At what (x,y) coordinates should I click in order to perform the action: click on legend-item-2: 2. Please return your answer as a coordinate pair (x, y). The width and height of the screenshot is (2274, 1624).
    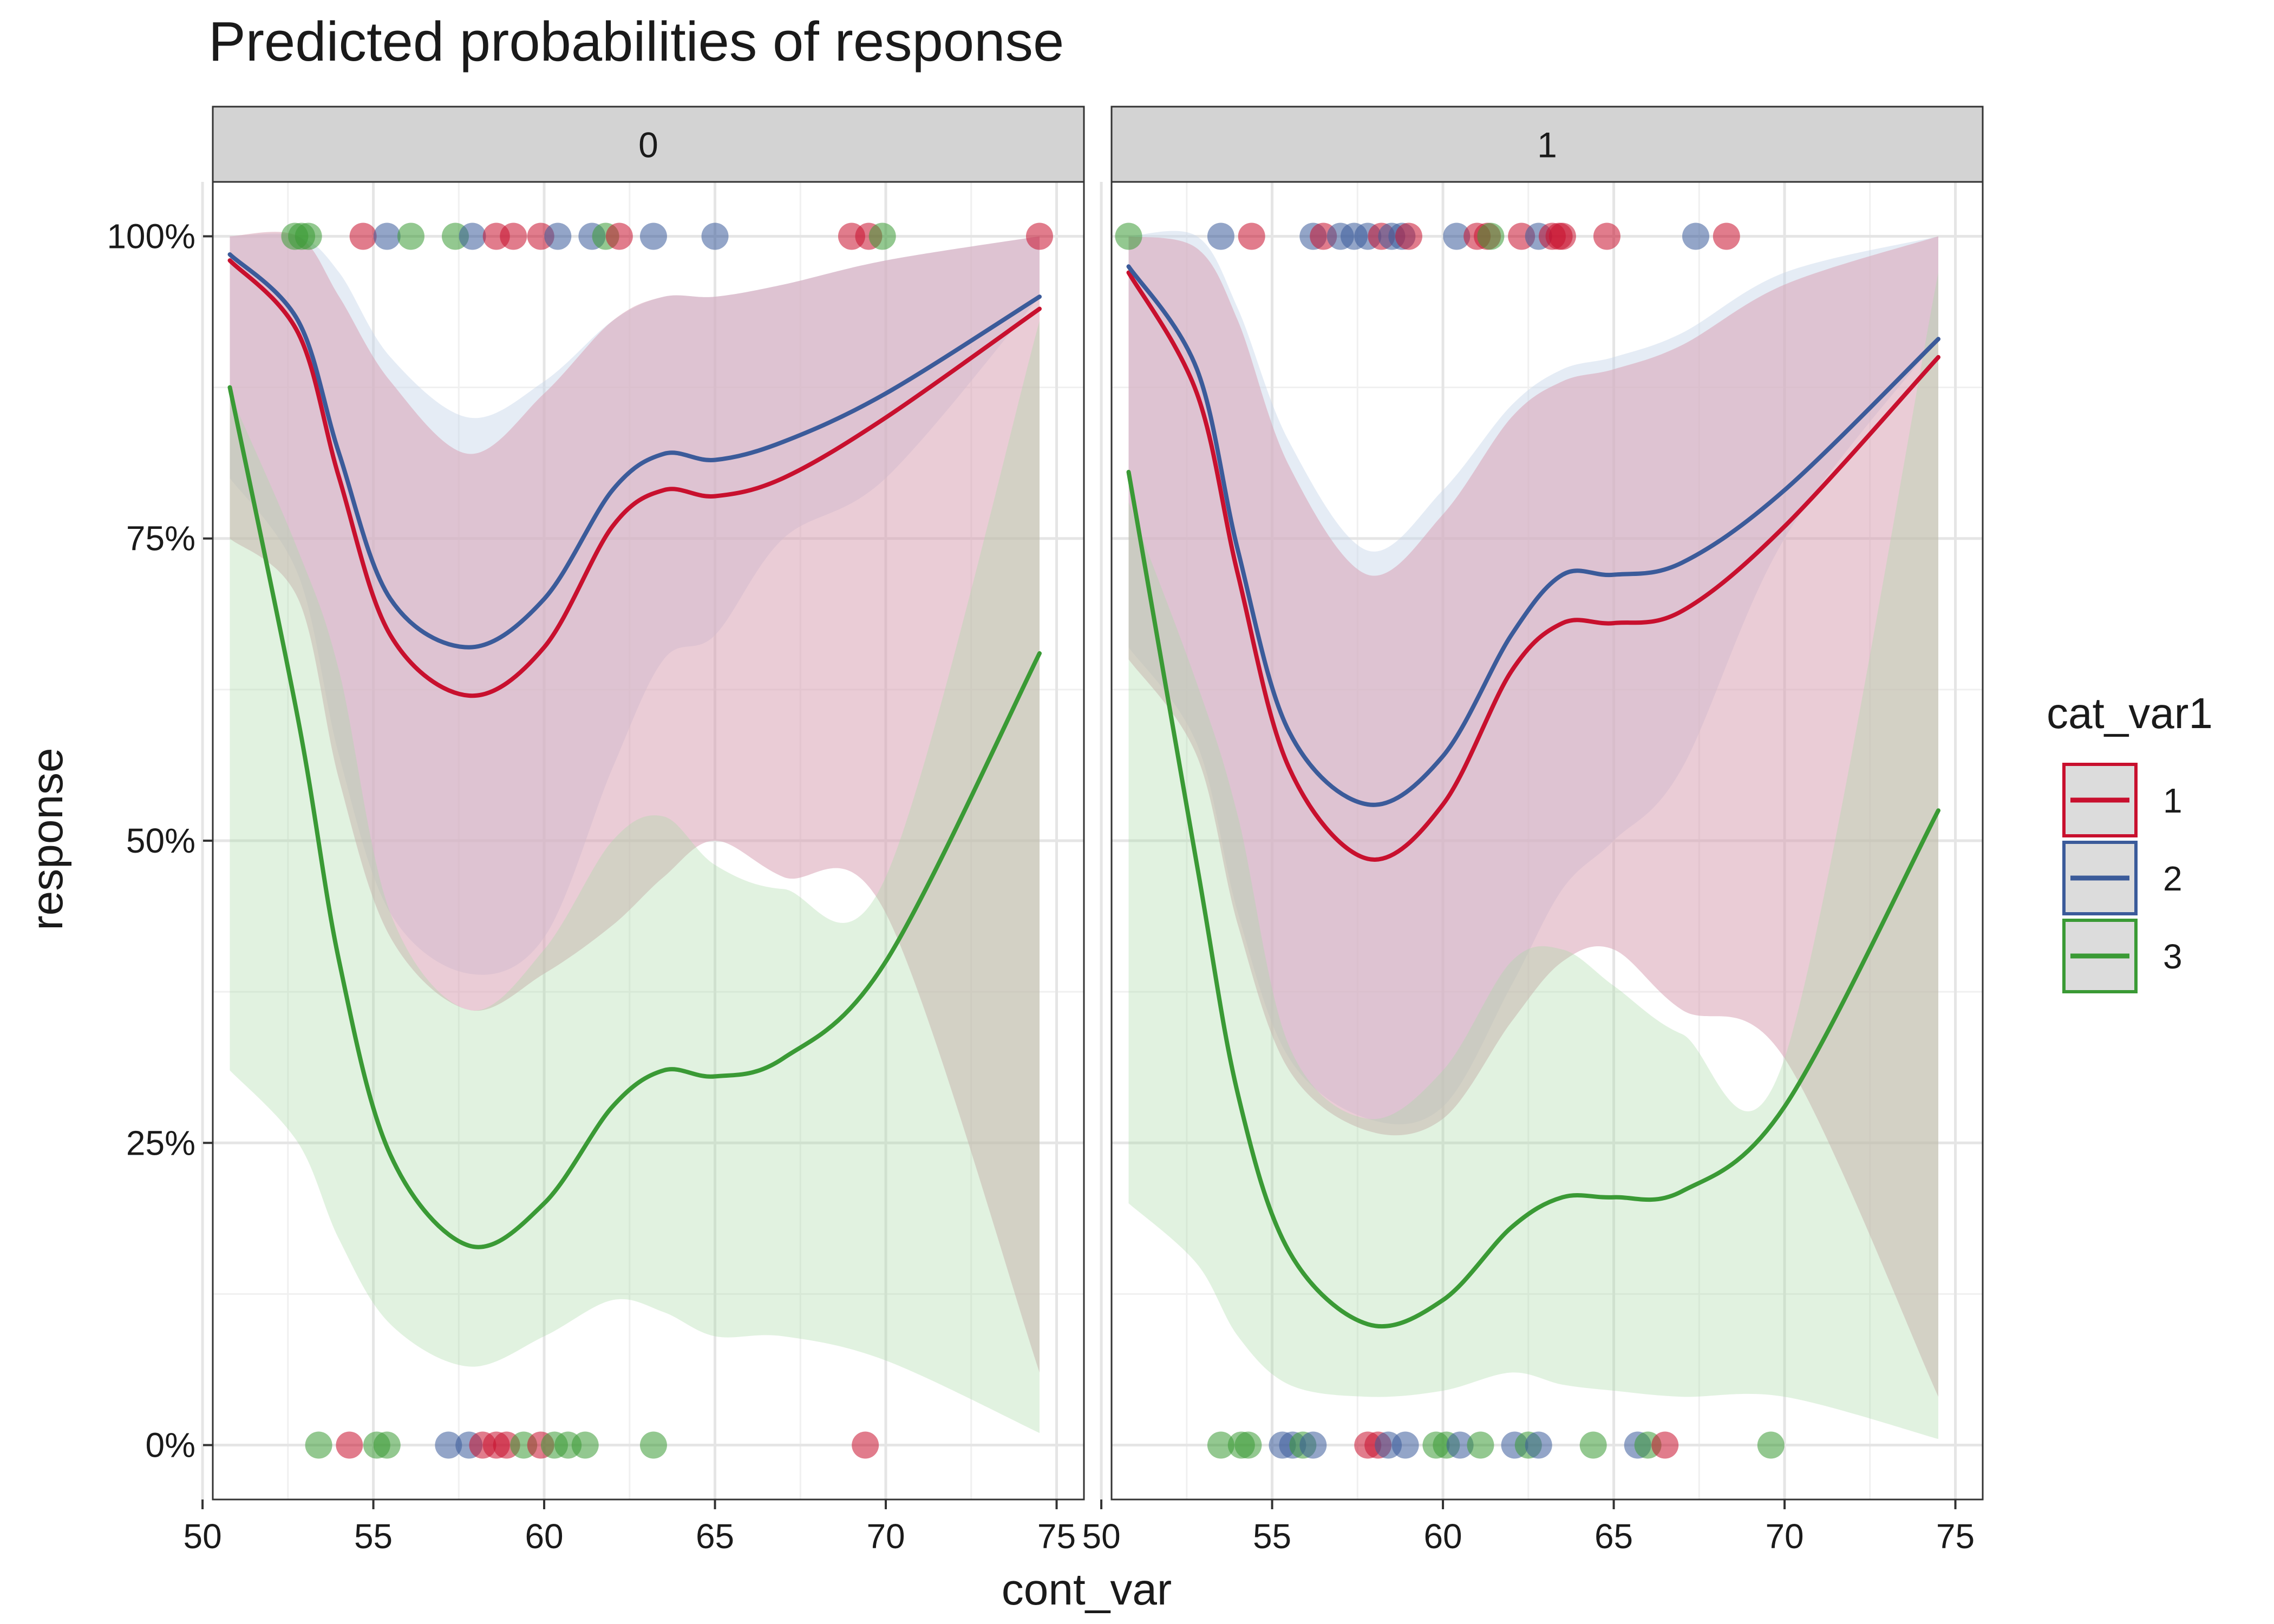
    Looking at the image, I should click on (2122, 878).